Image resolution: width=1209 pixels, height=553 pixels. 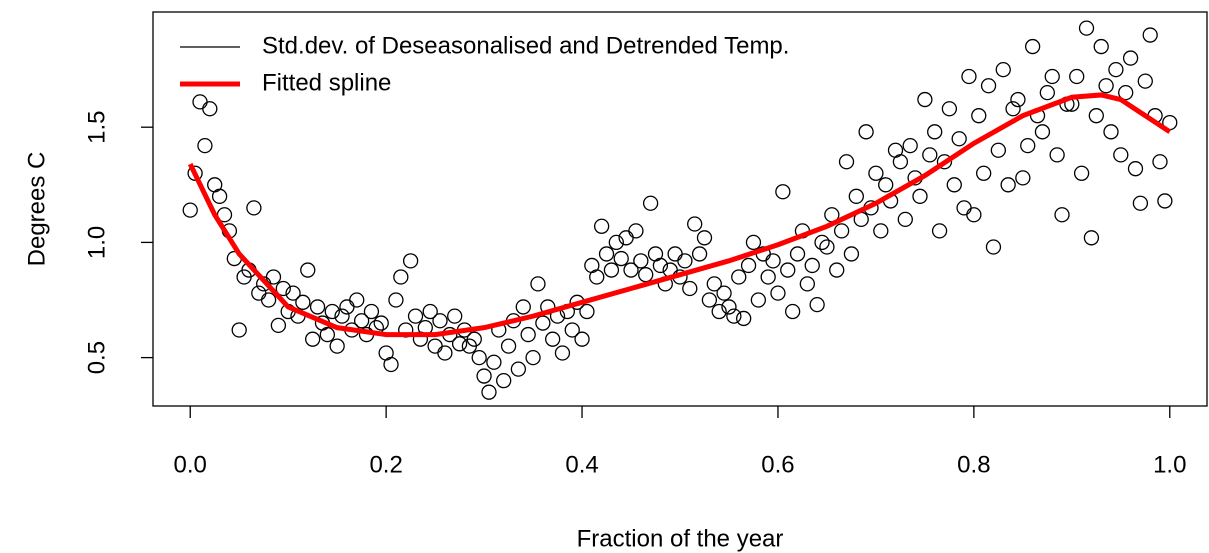 I want to click on x-tick-label: 0.4, so click(x=581, y=464).